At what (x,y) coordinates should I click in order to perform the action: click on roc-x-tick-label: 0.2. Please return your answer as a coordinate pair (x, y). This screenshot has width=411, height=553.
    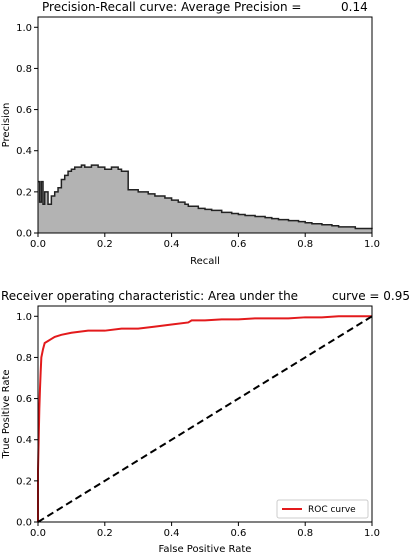
    Looking at the image, I should click on (105, 533).